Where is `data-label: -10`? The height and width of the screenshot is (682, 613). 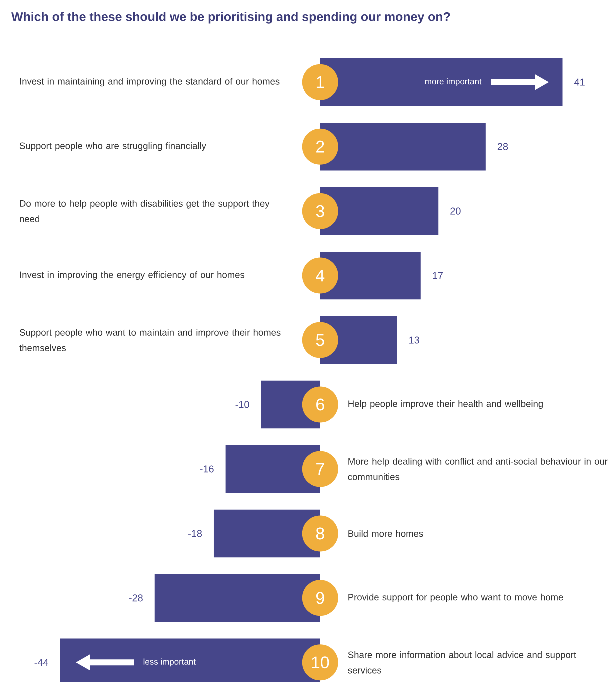
data-label: -10 is located at coordinates (243, 404).